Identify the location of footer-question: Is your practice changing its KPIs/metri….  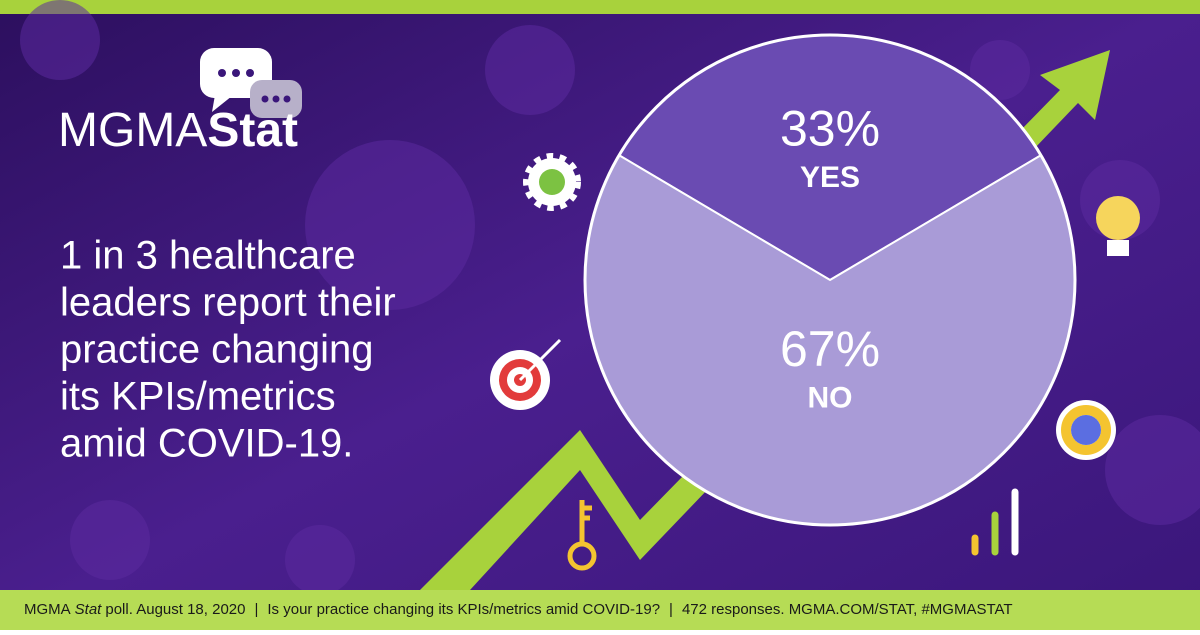
(463, 609).